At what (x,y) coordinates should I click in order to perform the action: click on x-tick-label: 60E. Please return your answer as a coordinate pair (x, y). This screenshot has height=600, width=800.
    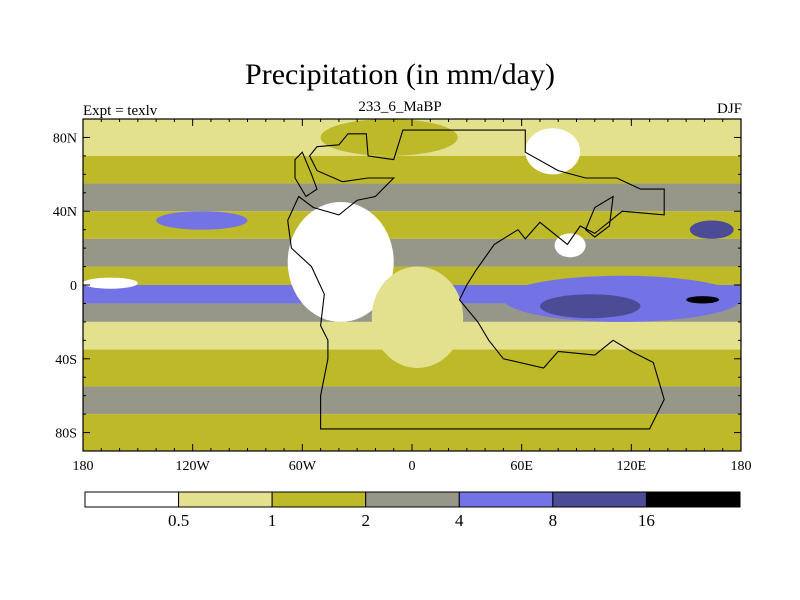
    Looking at the image, I should click on (521, 466).